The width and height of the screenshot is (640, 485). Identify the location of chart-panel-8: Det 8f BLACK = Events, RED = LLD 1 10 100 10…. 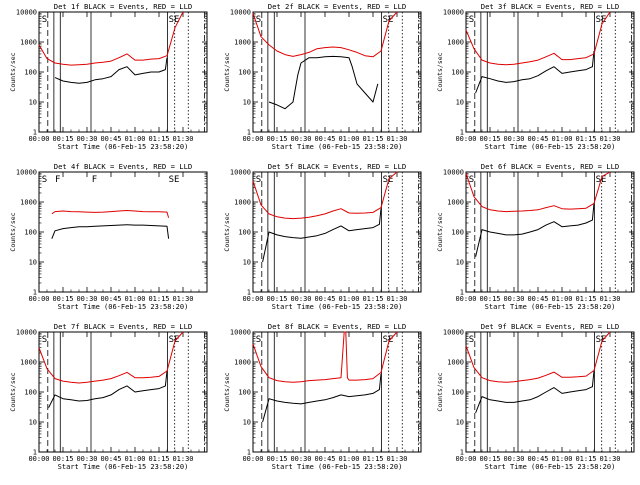
(322, 396).